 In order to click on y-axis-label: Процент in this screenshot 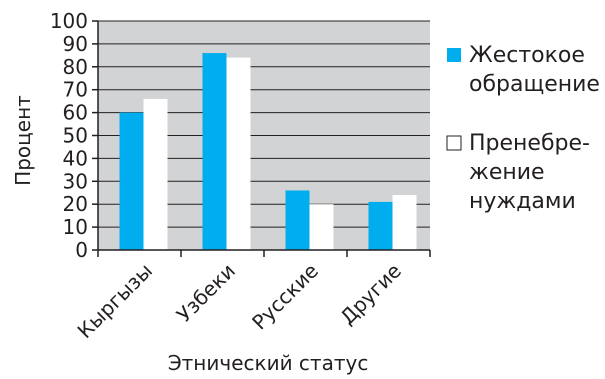, I will do `click(23, 140)`.